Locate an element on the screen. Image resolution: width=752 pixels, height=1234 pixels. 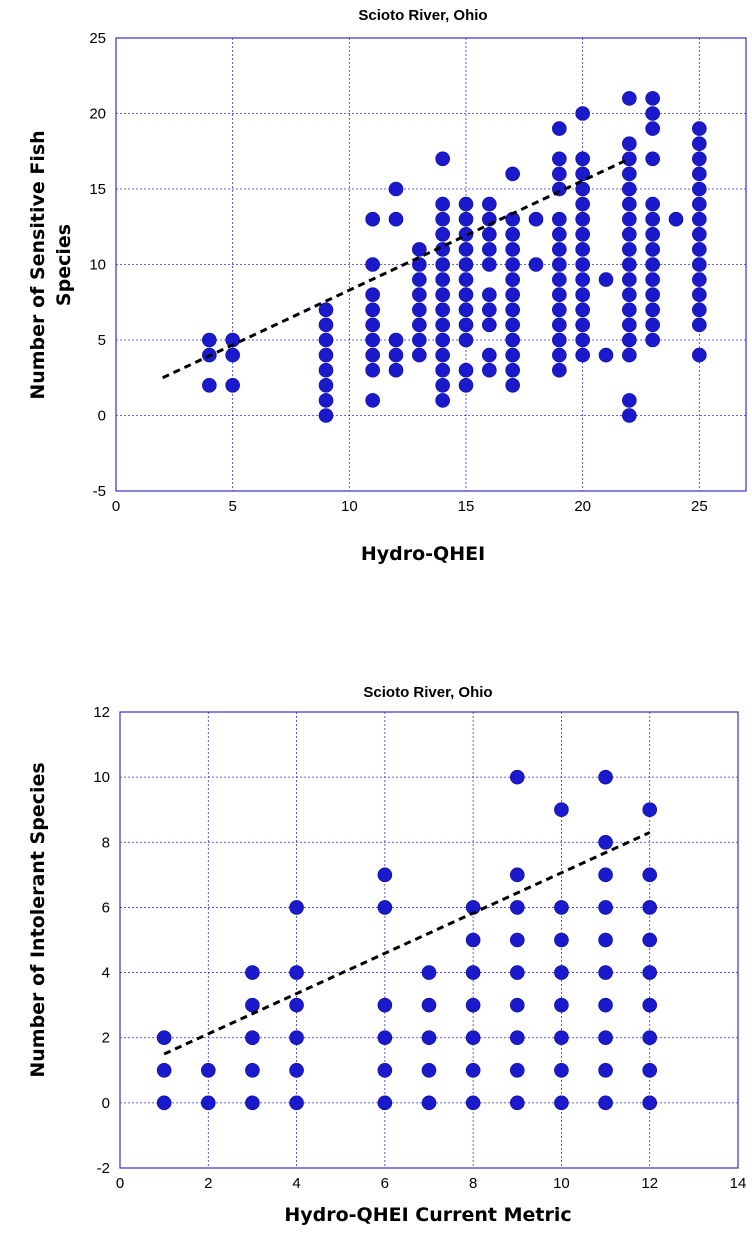
x-tick-label: 4 is located at coordinates (296, 1183).